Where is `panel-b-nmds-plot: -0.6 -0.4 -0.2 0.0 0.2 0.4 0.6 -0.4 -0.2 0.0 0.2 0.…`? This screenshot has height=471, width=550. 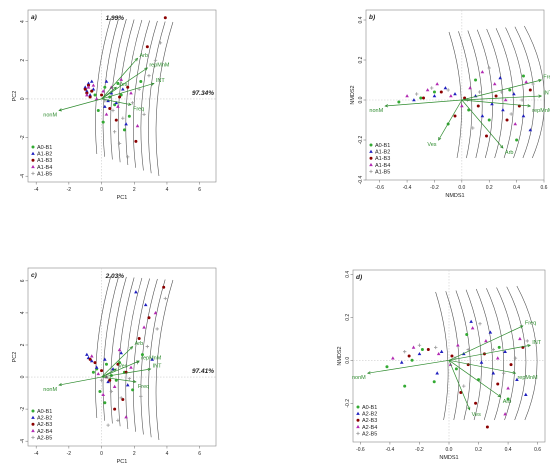 panel-b-nmds-plot: -0.6 -0.4 -0.2 0.0 0.2 0.4 0.6 -0.4 -0.2 0.0 0.2 0.… is located at coordinates (450, 104).